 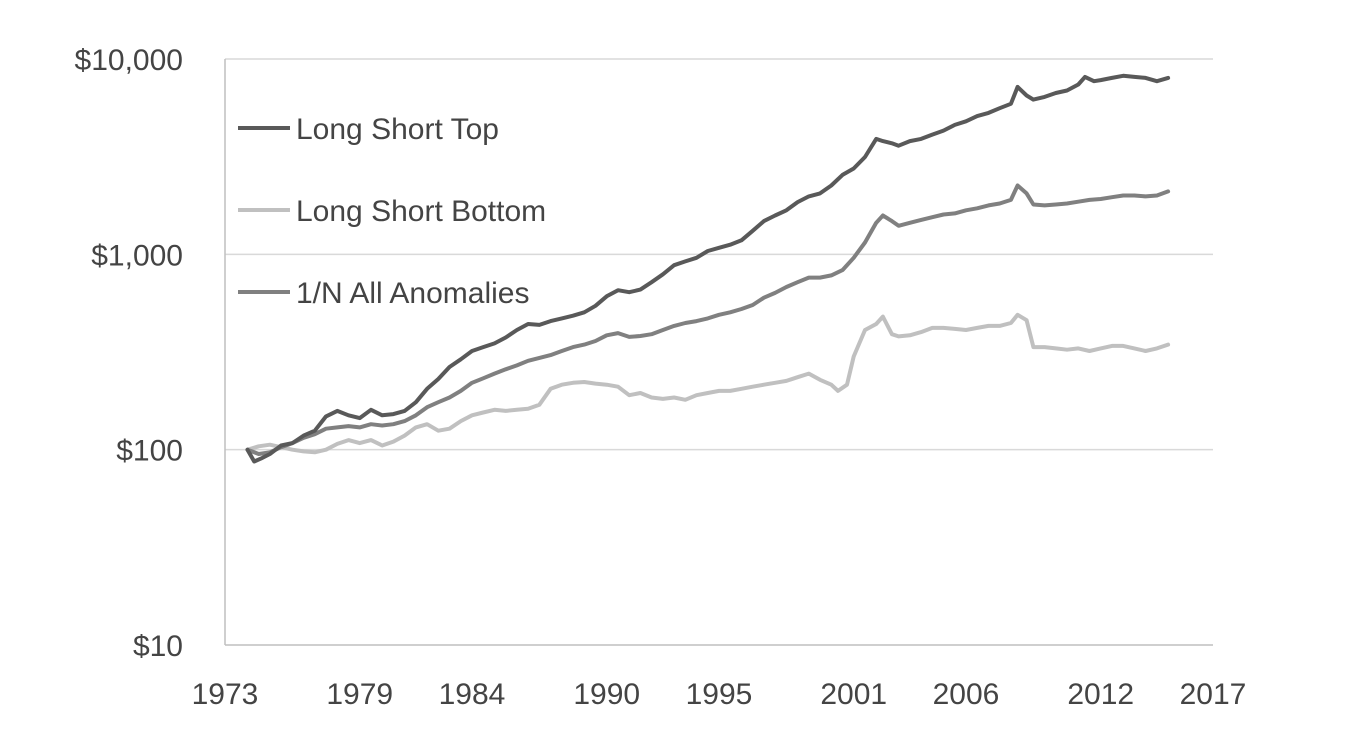 I want to click on x-tick-label: 1979, so click(x=359, y=694).